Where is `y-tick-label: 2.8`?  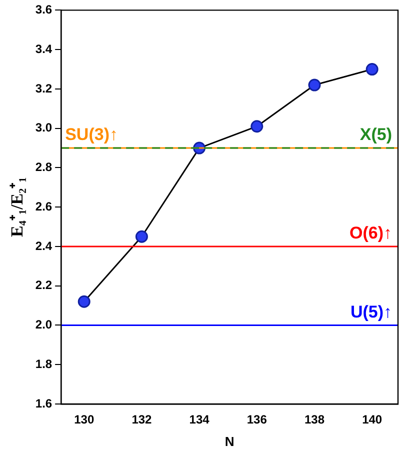 y-tick-label: 2.8 is located at coordinates (43, 167).